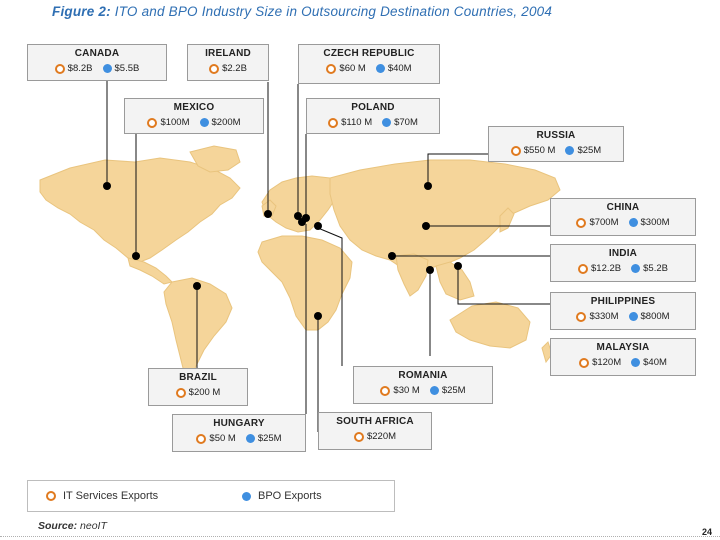  Describe the element at coordinates (211, 496) in the screenshot. I see `legend: IT Services Exports BPO Exports` at that location.